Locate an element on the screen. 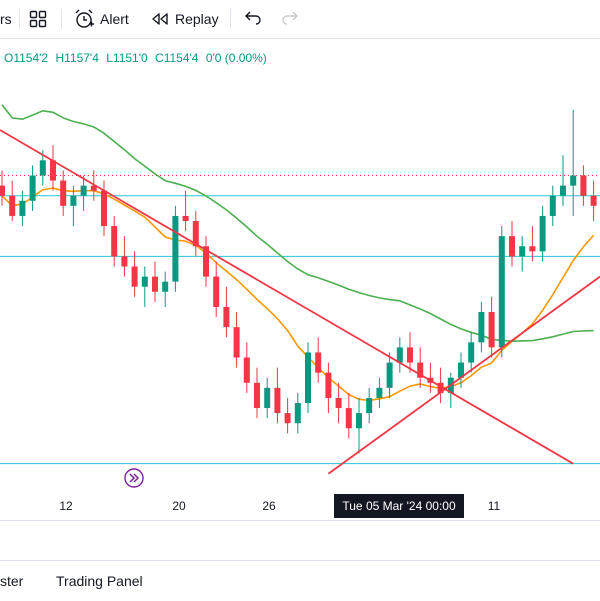 Image resolution: width=600 pixels, height=601 pixels. alert-button: Alert is located at coordinates (101, 19).